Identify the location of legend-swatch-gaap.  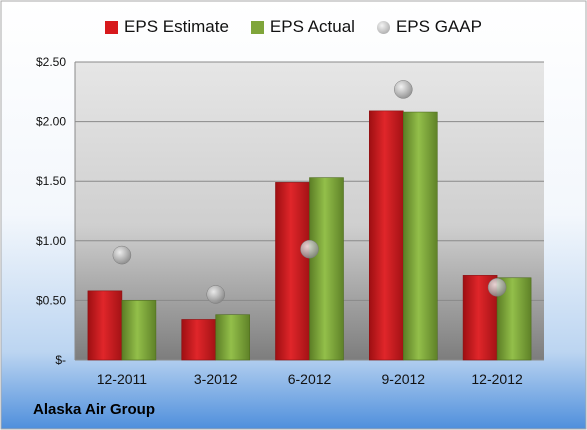
(383, 27).